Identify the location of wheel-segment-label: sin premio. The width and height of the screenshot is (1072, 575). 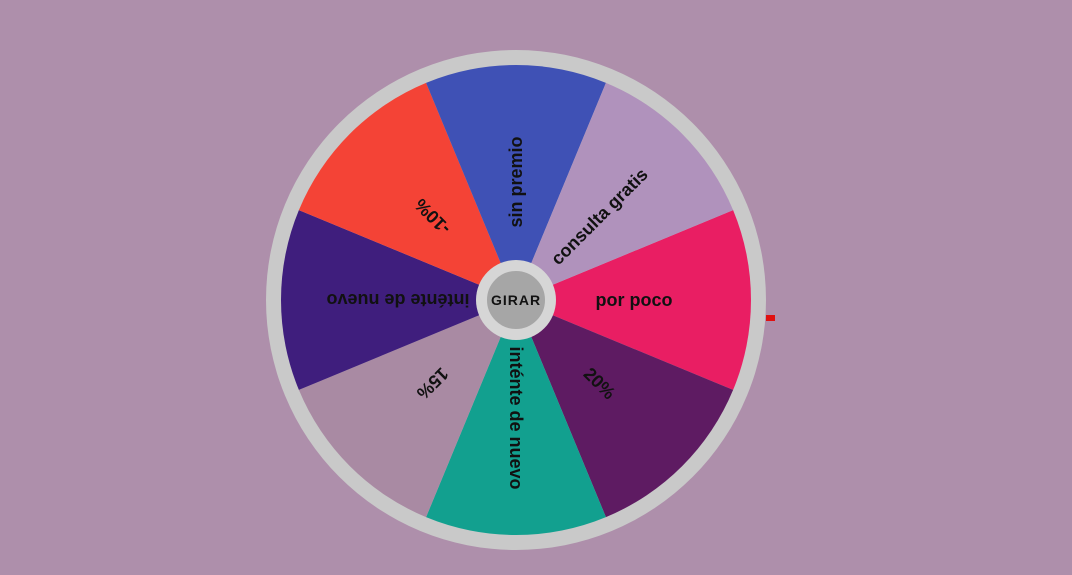
(516, 181).